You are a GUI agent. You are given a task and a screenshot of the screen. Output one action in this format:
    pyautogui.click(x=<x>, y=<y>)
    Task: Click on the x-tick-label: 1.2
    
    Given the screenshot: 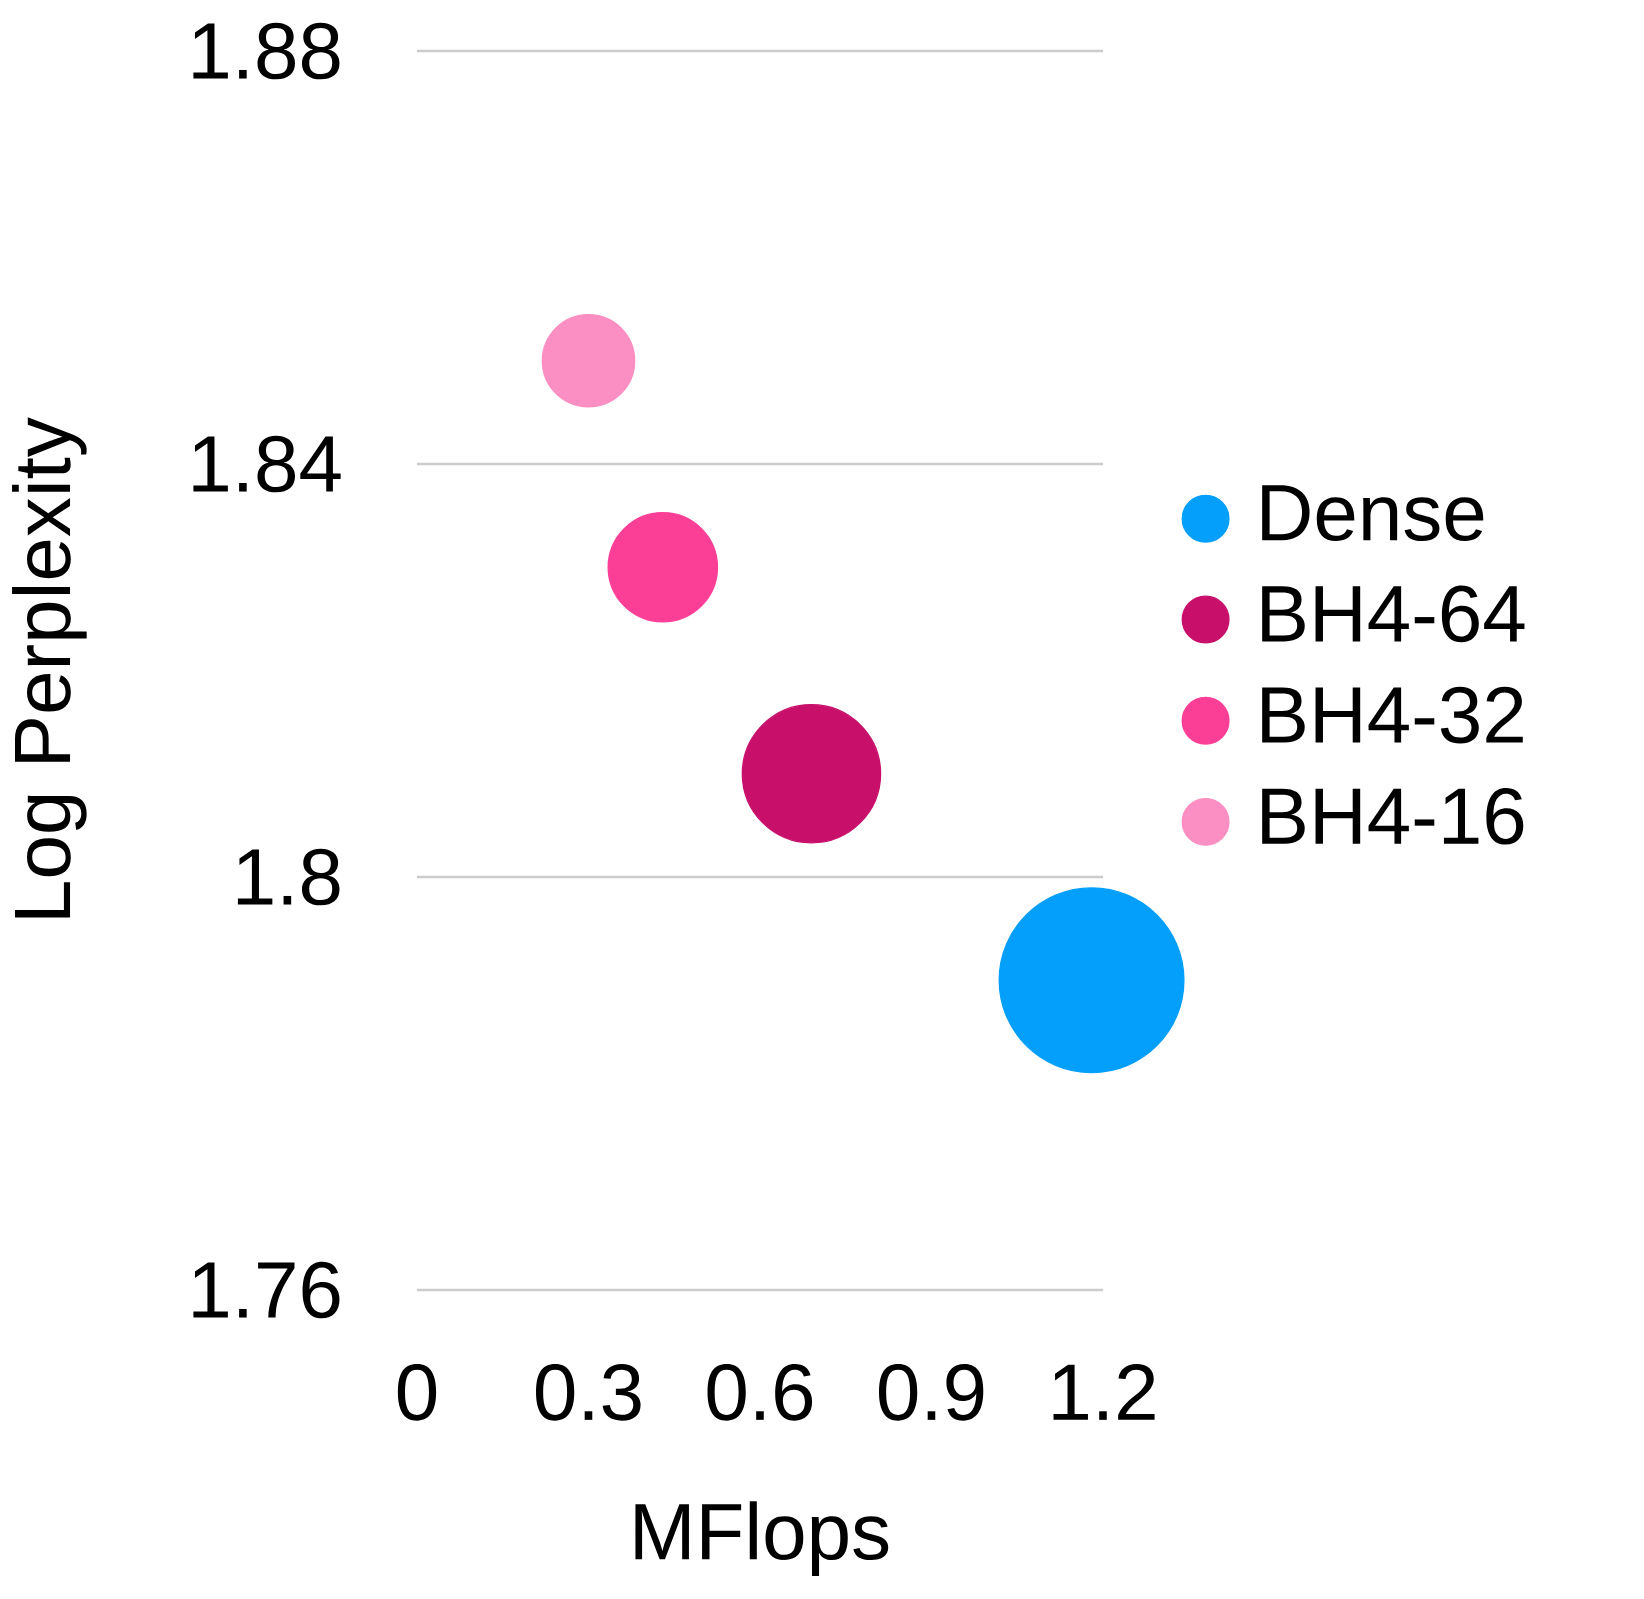 What is the action you would take?
    pyautogui.click(x=1104, y=1392)
    